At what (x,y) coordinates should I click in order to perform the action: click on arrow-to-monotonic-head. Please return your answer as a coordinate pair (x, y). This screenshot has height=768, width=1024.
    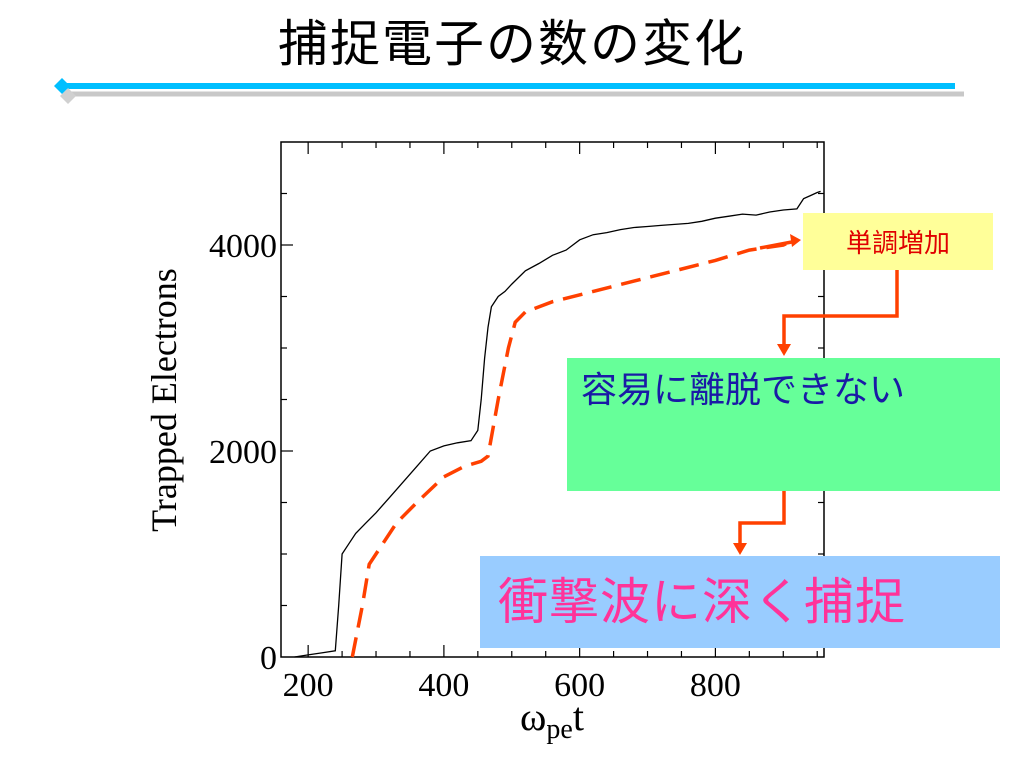
    Looking at the image, I should click on (795, 240).